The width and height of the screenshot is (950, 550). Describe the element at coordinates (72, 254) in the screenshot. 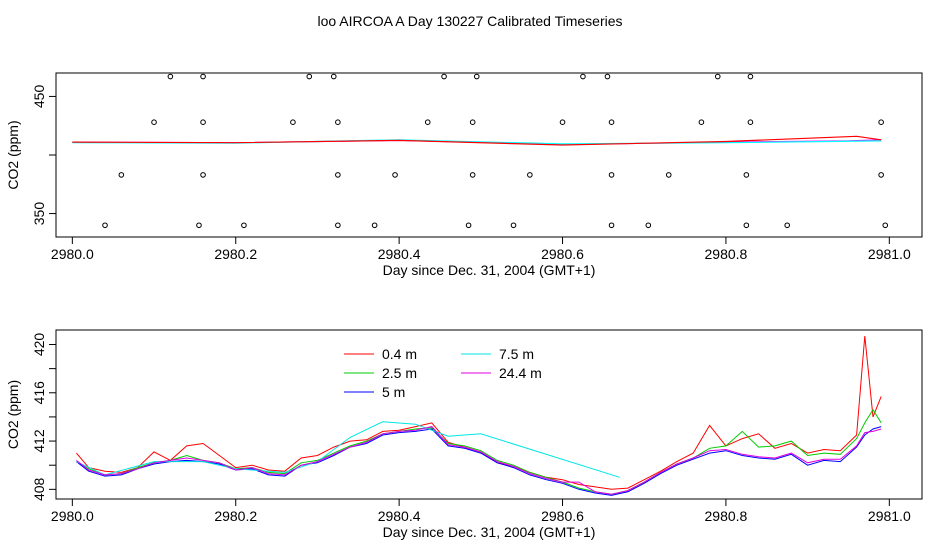

I see `panel0-x-tick-label: 2980.0` at that location.